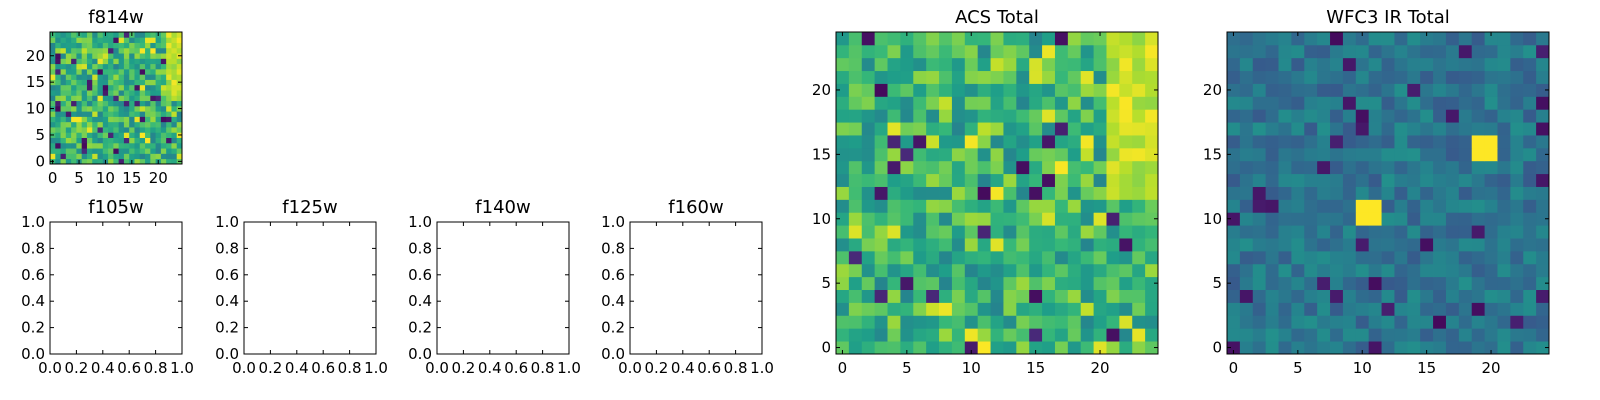  What do you see at coordinates (1212, 90) in the screenshot?
I see `y-tick-label: 20` at bounding box center [1212, 90].